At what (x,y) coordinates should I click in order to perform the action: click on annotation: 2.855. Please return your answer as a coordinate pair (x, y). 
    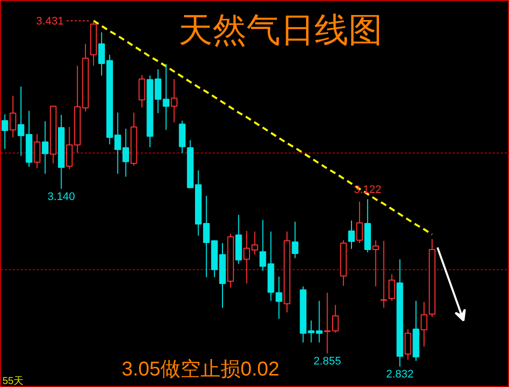
    Looking at the image, I should click on (328, 361).